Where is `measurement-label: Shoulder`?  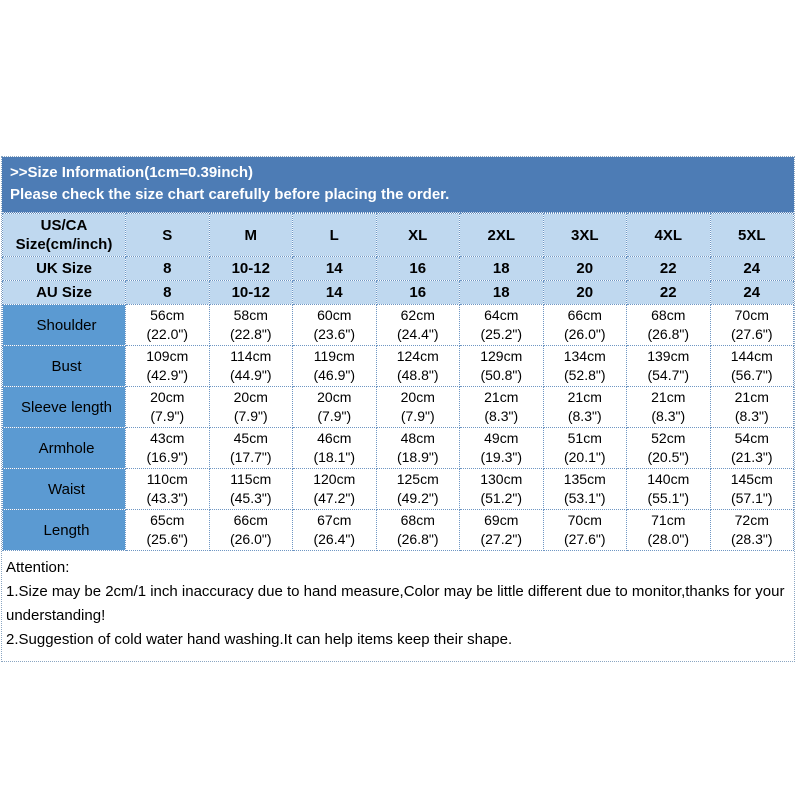 measurement-label: Shoulder is located at coordinates (64, 325).